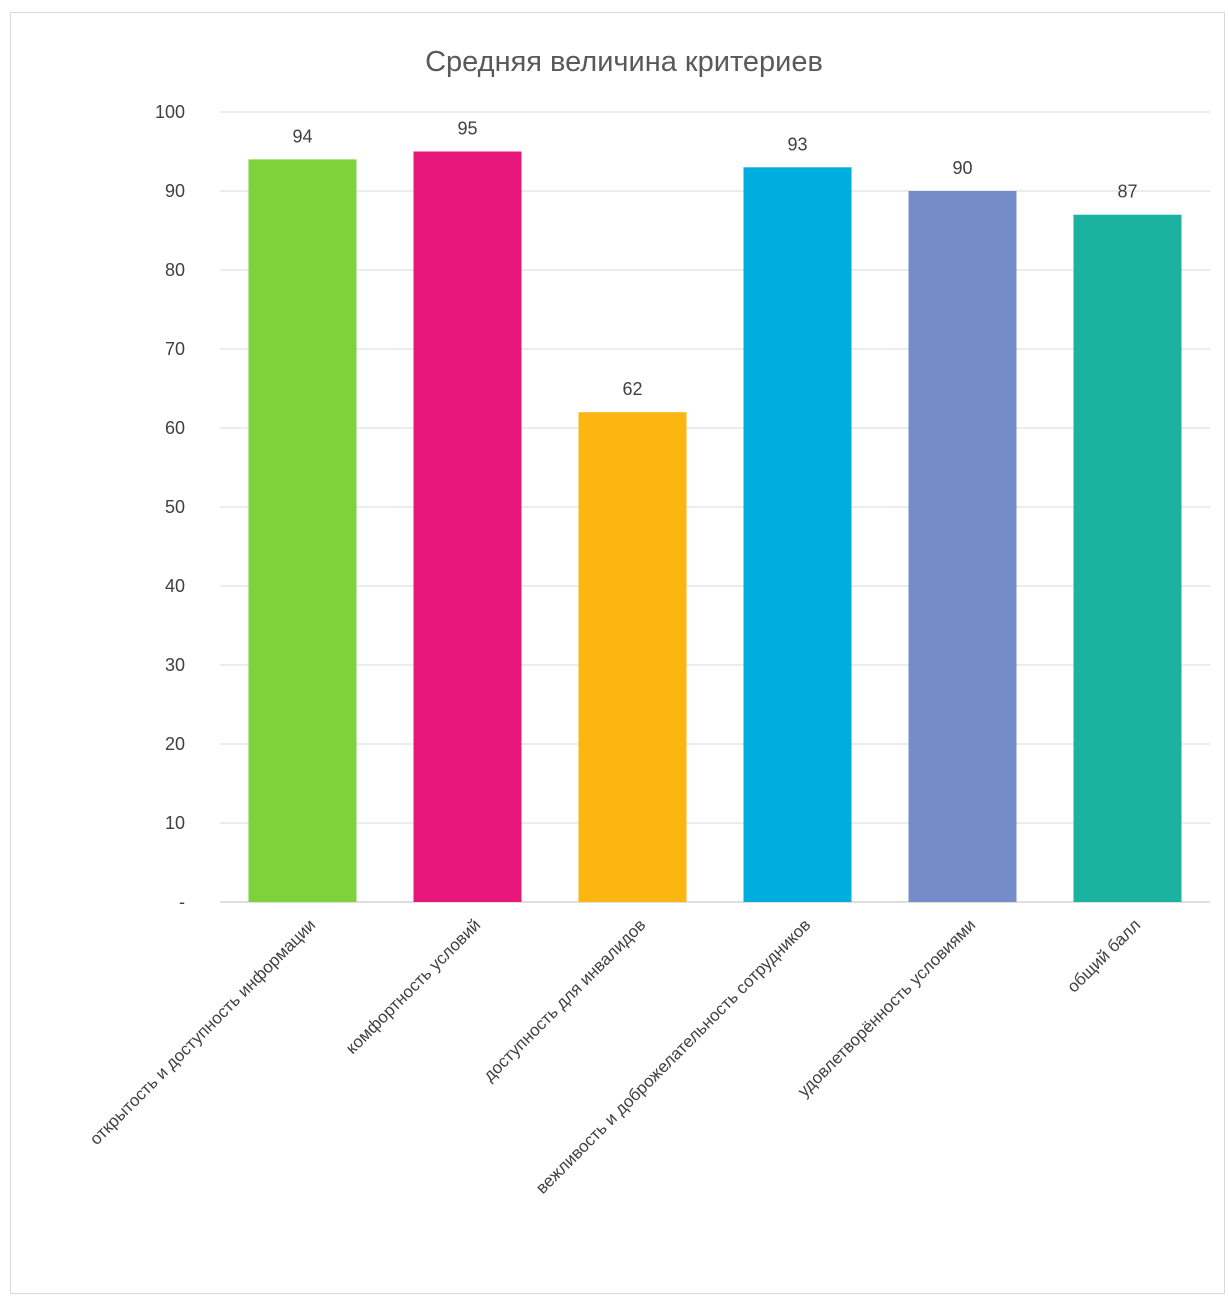 The image size is (1229, 1298). I want to click on x-category-label: комфортность условий, so click(413, 986).